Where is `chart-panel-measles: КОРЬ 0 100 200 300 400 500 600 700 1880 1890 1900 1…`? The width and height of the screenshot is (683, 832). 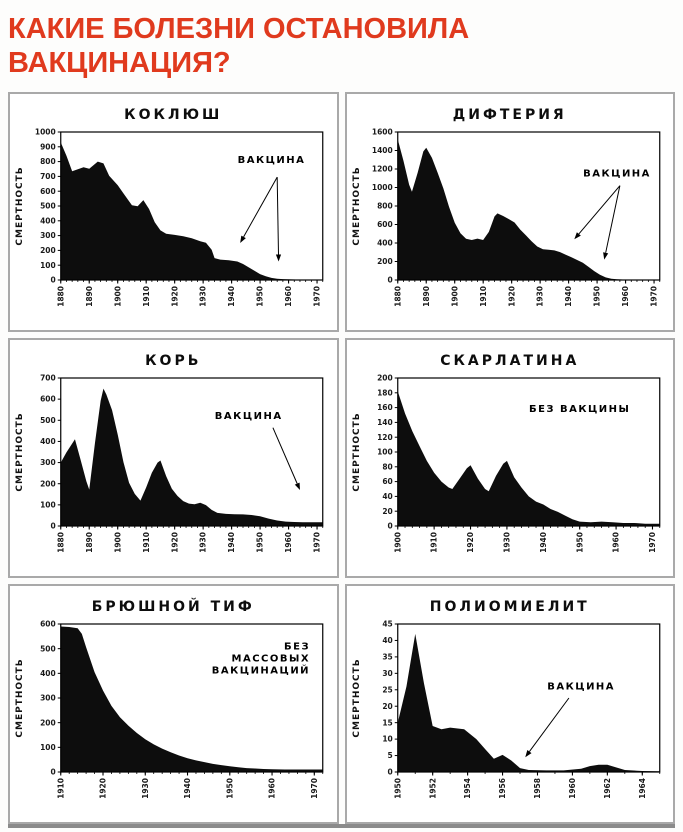
chart-panel-measles: КОРЬ 0 100 200 300 400 500 600 700 1880 1890 1900 1… is located at coordinates (173, 458).